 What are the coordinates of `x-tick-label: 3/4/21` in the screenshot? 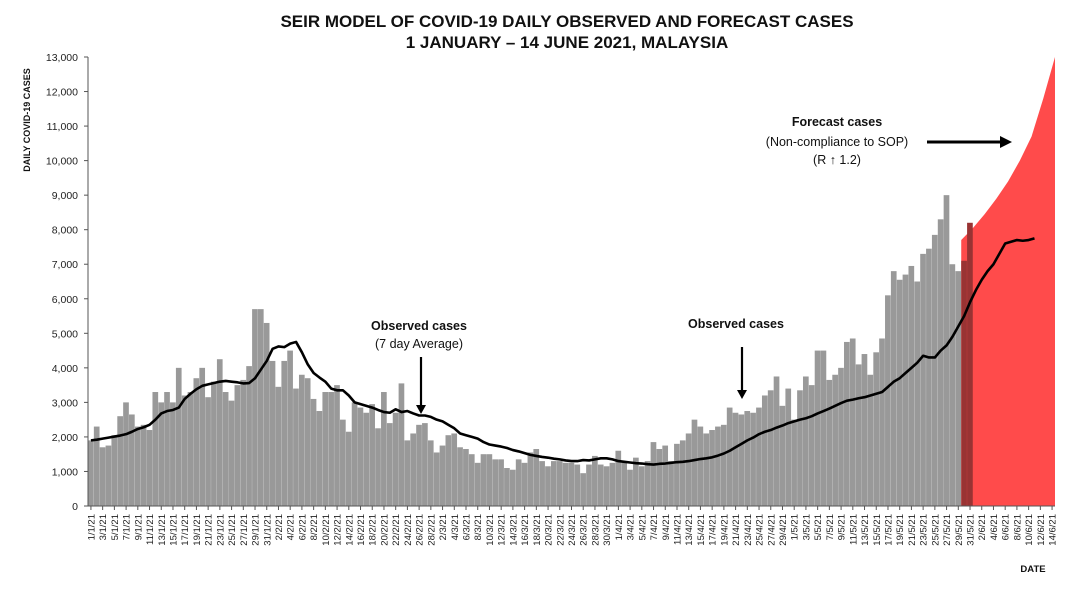 It's located at (631, 527).